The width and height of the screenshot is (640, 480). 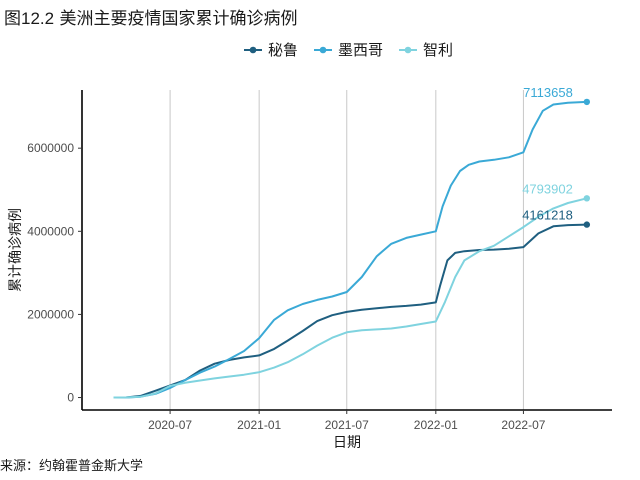 What do you see at coordinates (70, 398) in the screenshot?
I see `y-tick-label-0: 0` at bounding box center [70, 398].